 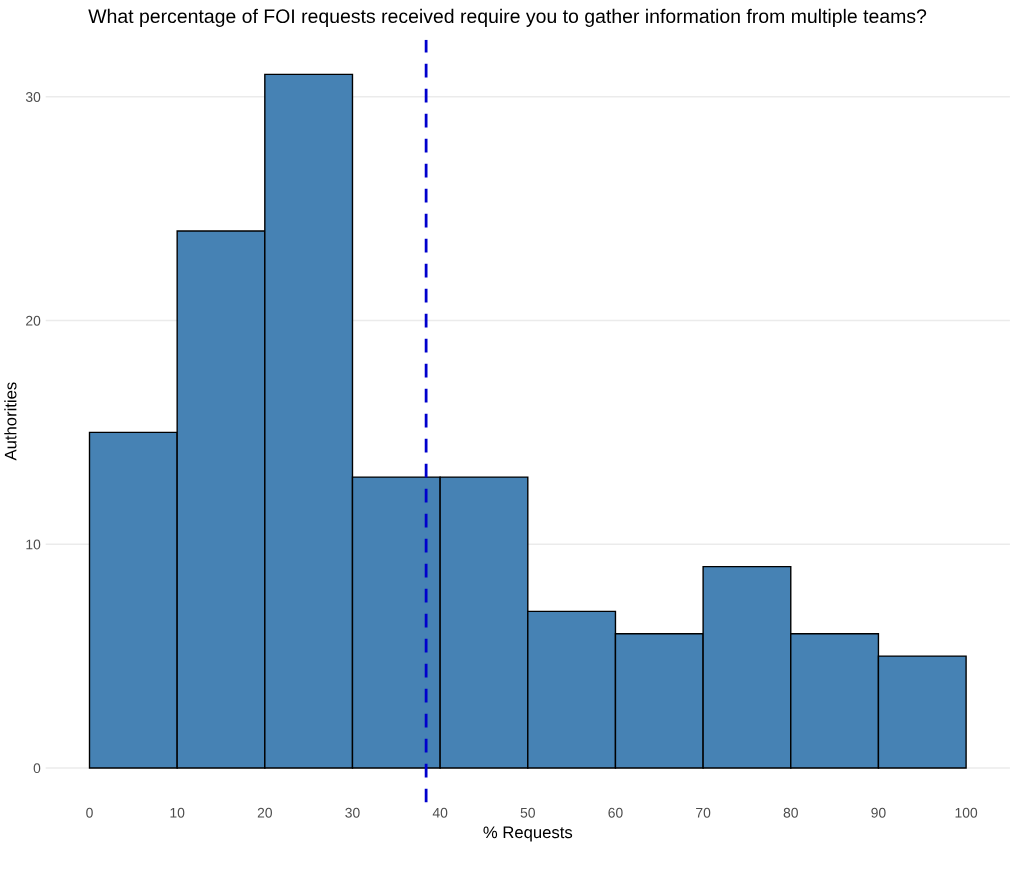 I want to click on x-tick-label: 100, so click(x=966, y=812).